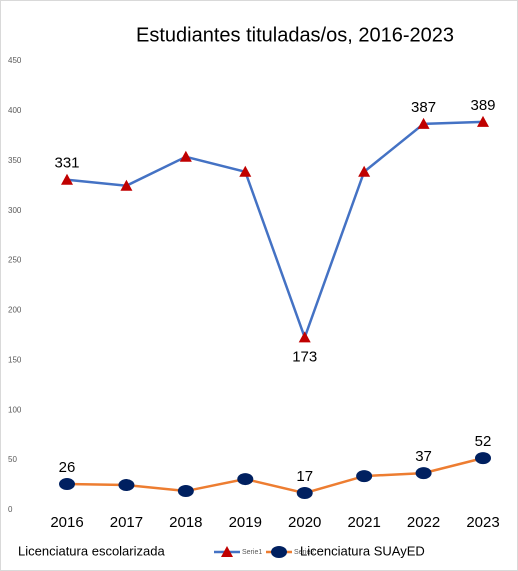 This screenshot has width=518, height=571. Describe the element at coordinates (363, 522) in the screenshot. I see `x-tick-label: 2021` at that location.